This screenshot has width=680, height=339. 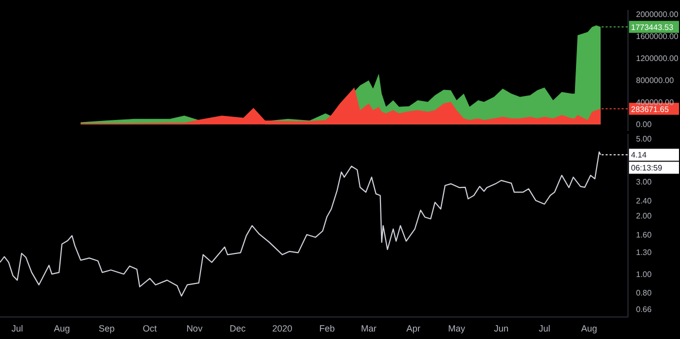 I want to click on y-tick-label: 1200000.00, so click(x=657, y=59).